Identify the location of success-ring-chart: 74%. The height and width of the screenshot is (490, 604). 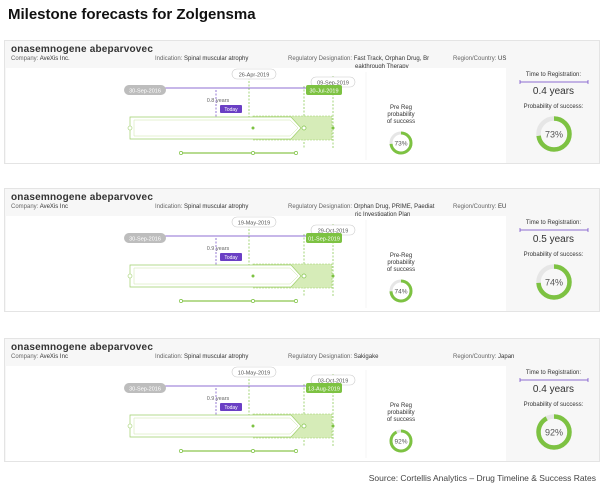
(554, 282).